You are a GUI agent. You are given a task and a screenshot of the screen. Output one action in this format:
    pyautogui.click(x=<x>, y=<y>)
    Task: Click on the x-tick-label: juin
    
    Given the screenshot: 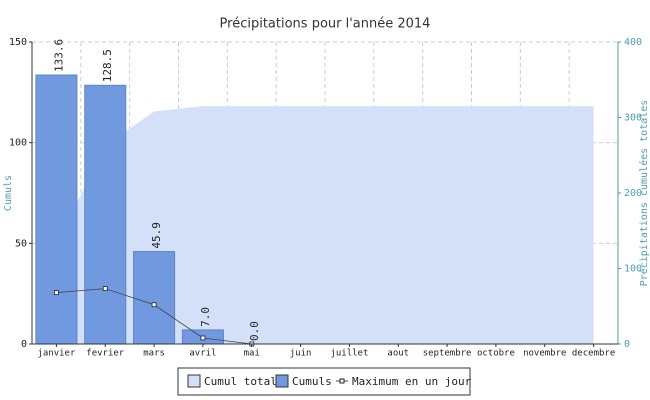 What is the action you would take?
    pyautogui.click(x=301, y=354)
    